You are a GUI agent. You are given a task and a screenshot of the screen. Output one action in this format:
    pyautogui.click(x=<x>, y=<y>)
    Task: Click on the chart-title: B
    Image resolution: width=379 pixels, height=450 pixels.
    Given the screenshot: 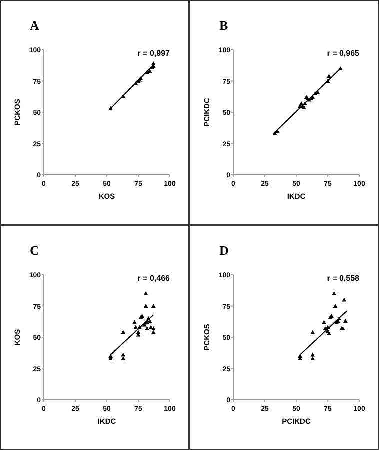 What is the action you would take?
    pyautogui.click(x=224, y=25)
    